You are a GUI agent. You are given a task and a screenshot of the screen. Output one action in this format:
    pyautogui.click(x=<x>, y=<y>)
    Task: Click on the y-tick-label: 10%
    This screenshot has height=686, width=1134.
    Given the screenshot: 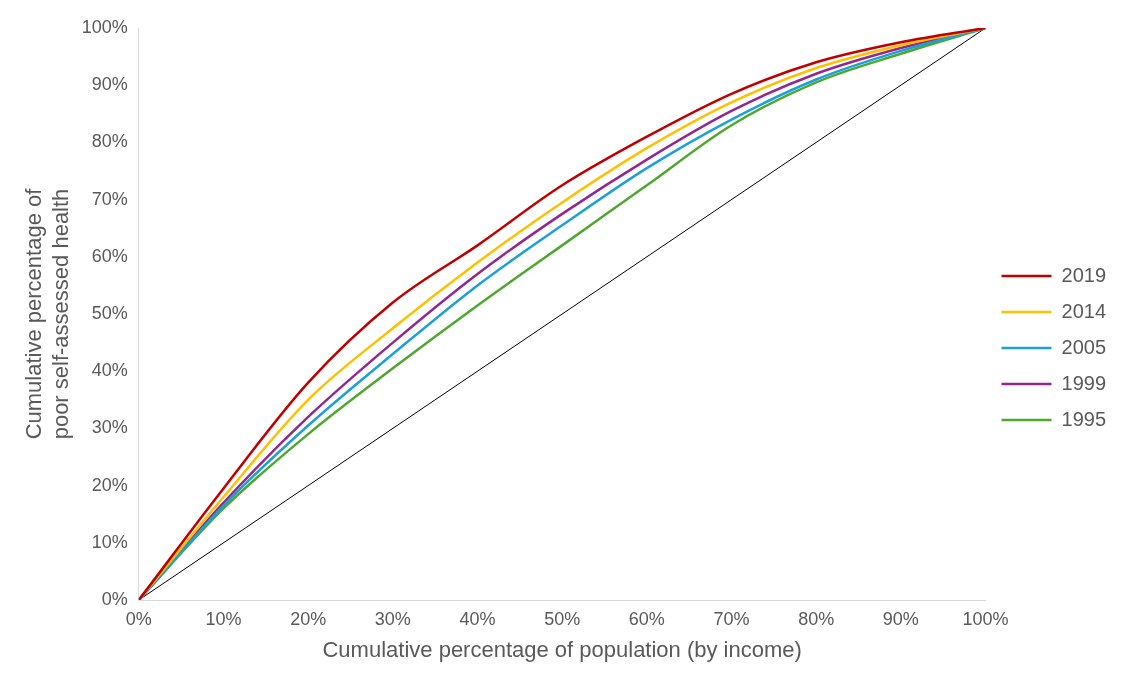 What is the action you would take?
    pyautogui.click(x=109, y=541)
    